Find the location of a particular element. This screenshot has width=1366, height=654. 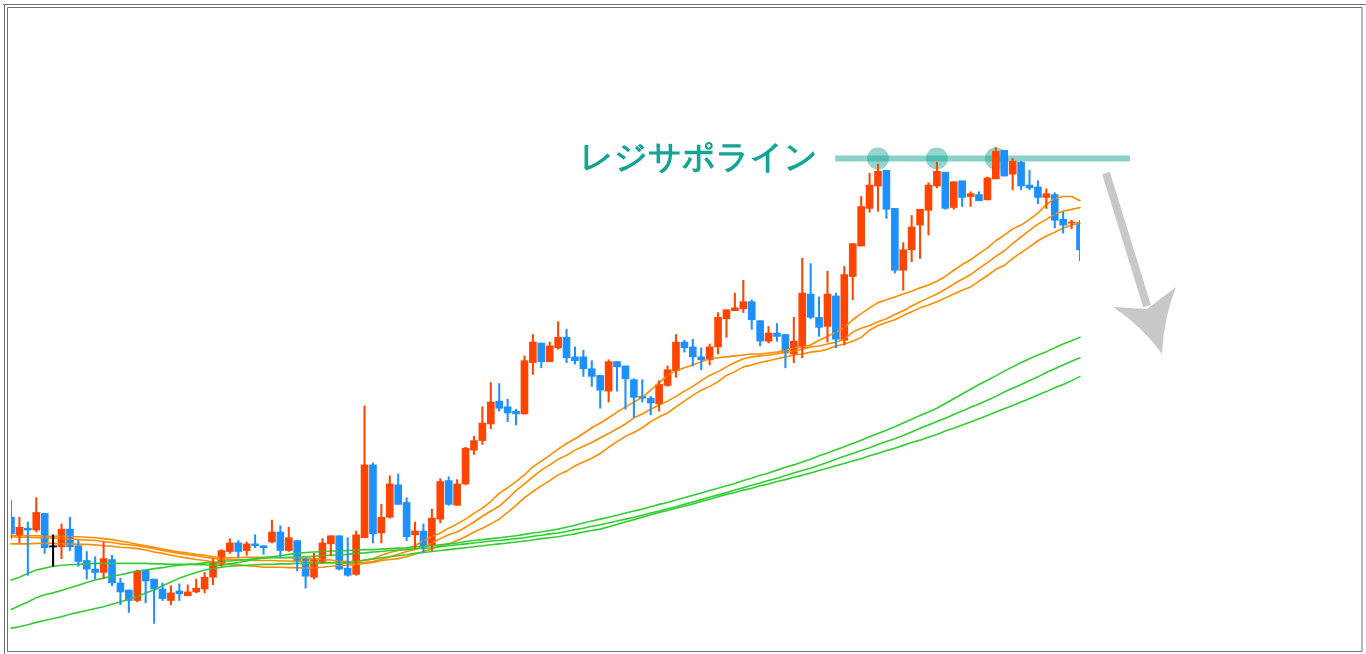

ref-line-label: レジサポライン is located at coordinates (699, 157).